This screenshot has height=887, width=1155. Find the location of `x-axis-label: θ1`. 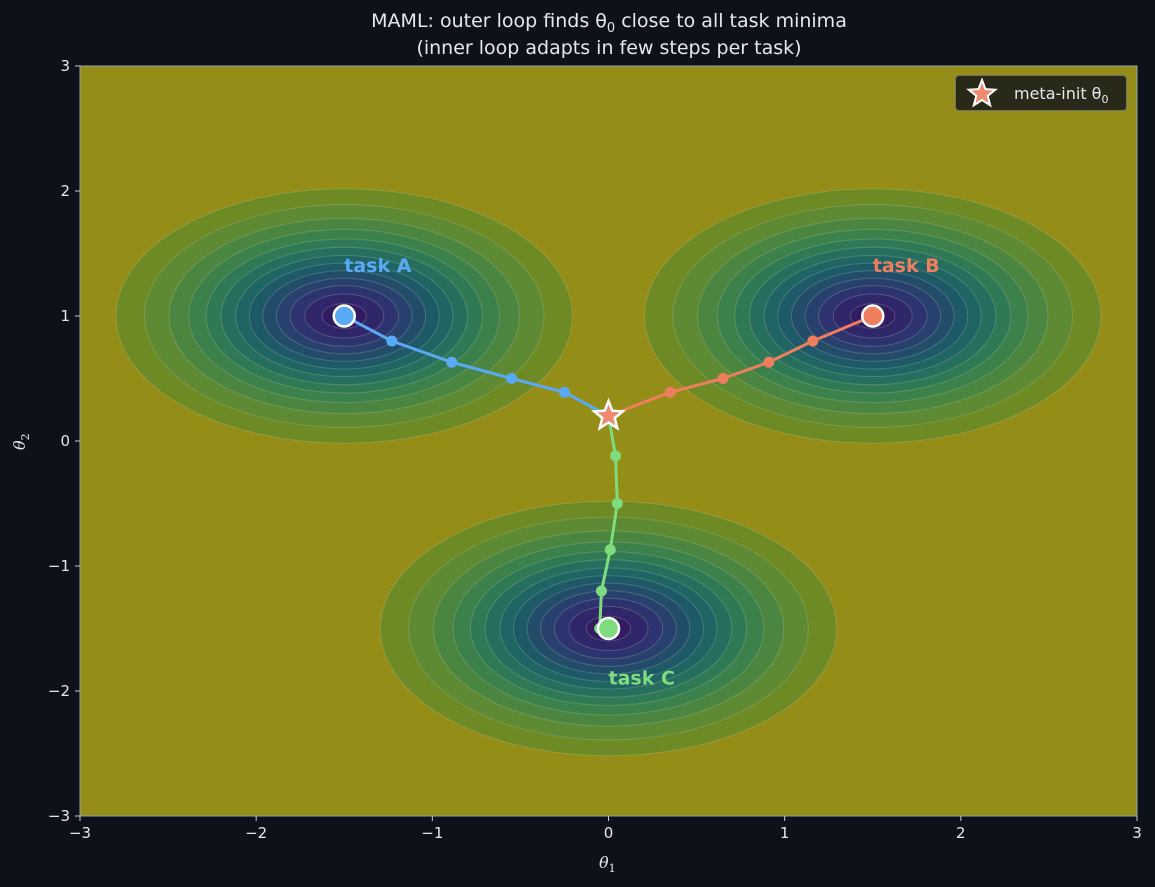

x-axis-label: θ1 is located at coordinates (607, 864).